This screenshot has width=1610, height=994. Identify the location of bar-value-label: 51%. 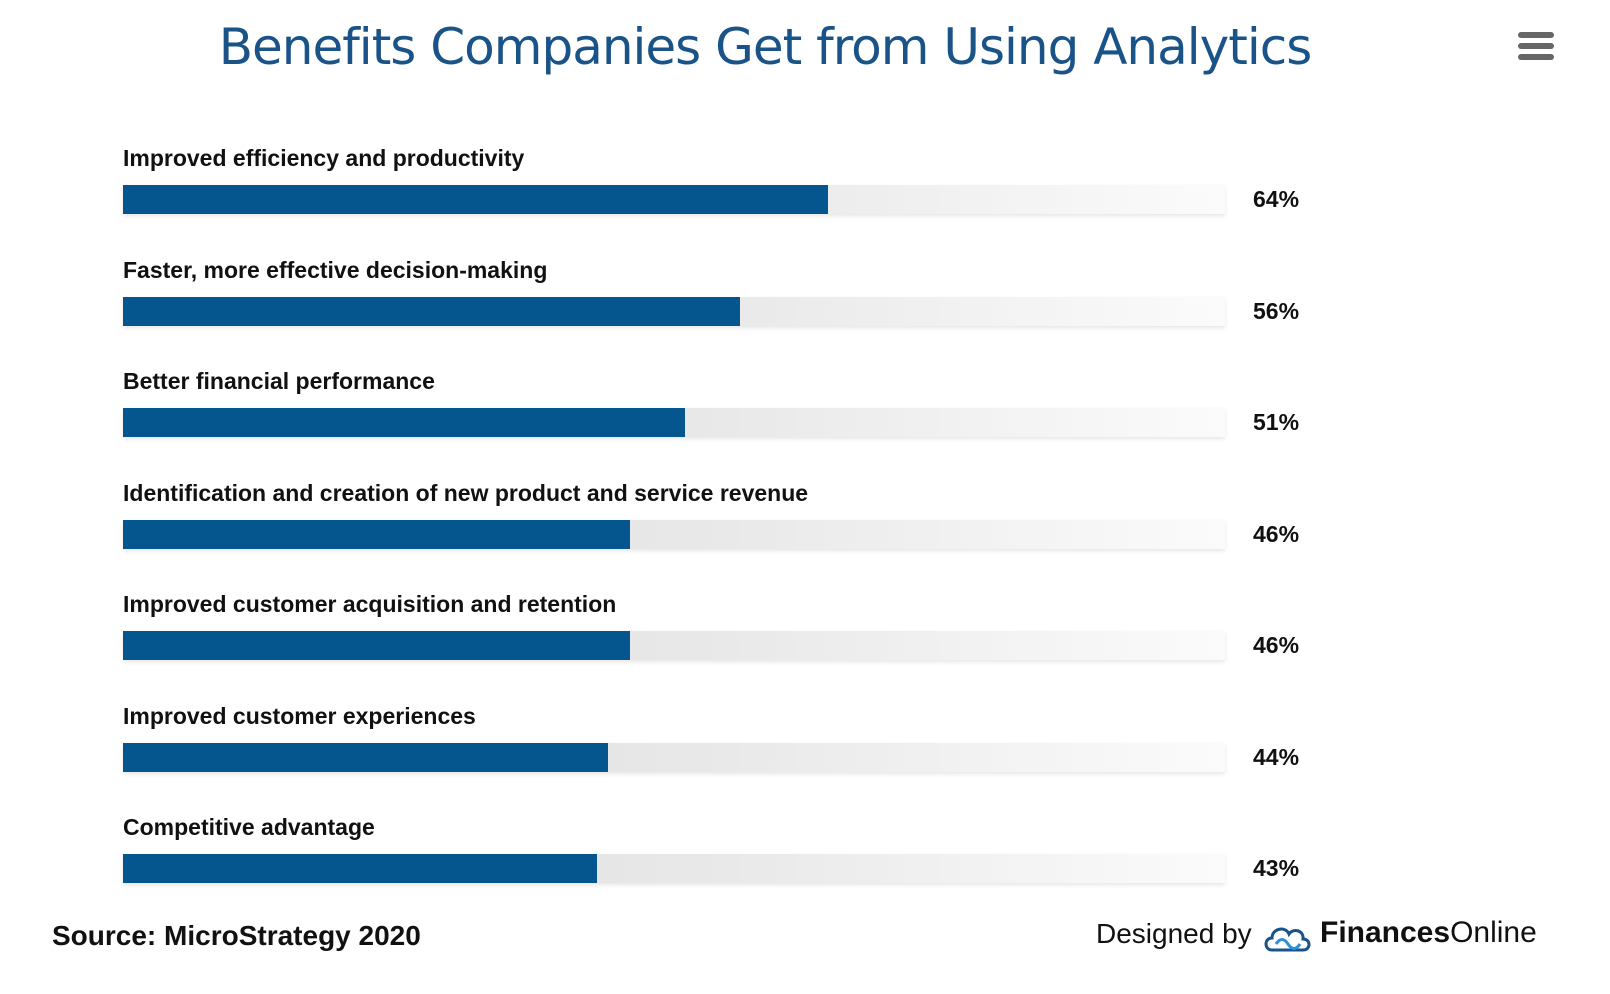
(1276, 422).